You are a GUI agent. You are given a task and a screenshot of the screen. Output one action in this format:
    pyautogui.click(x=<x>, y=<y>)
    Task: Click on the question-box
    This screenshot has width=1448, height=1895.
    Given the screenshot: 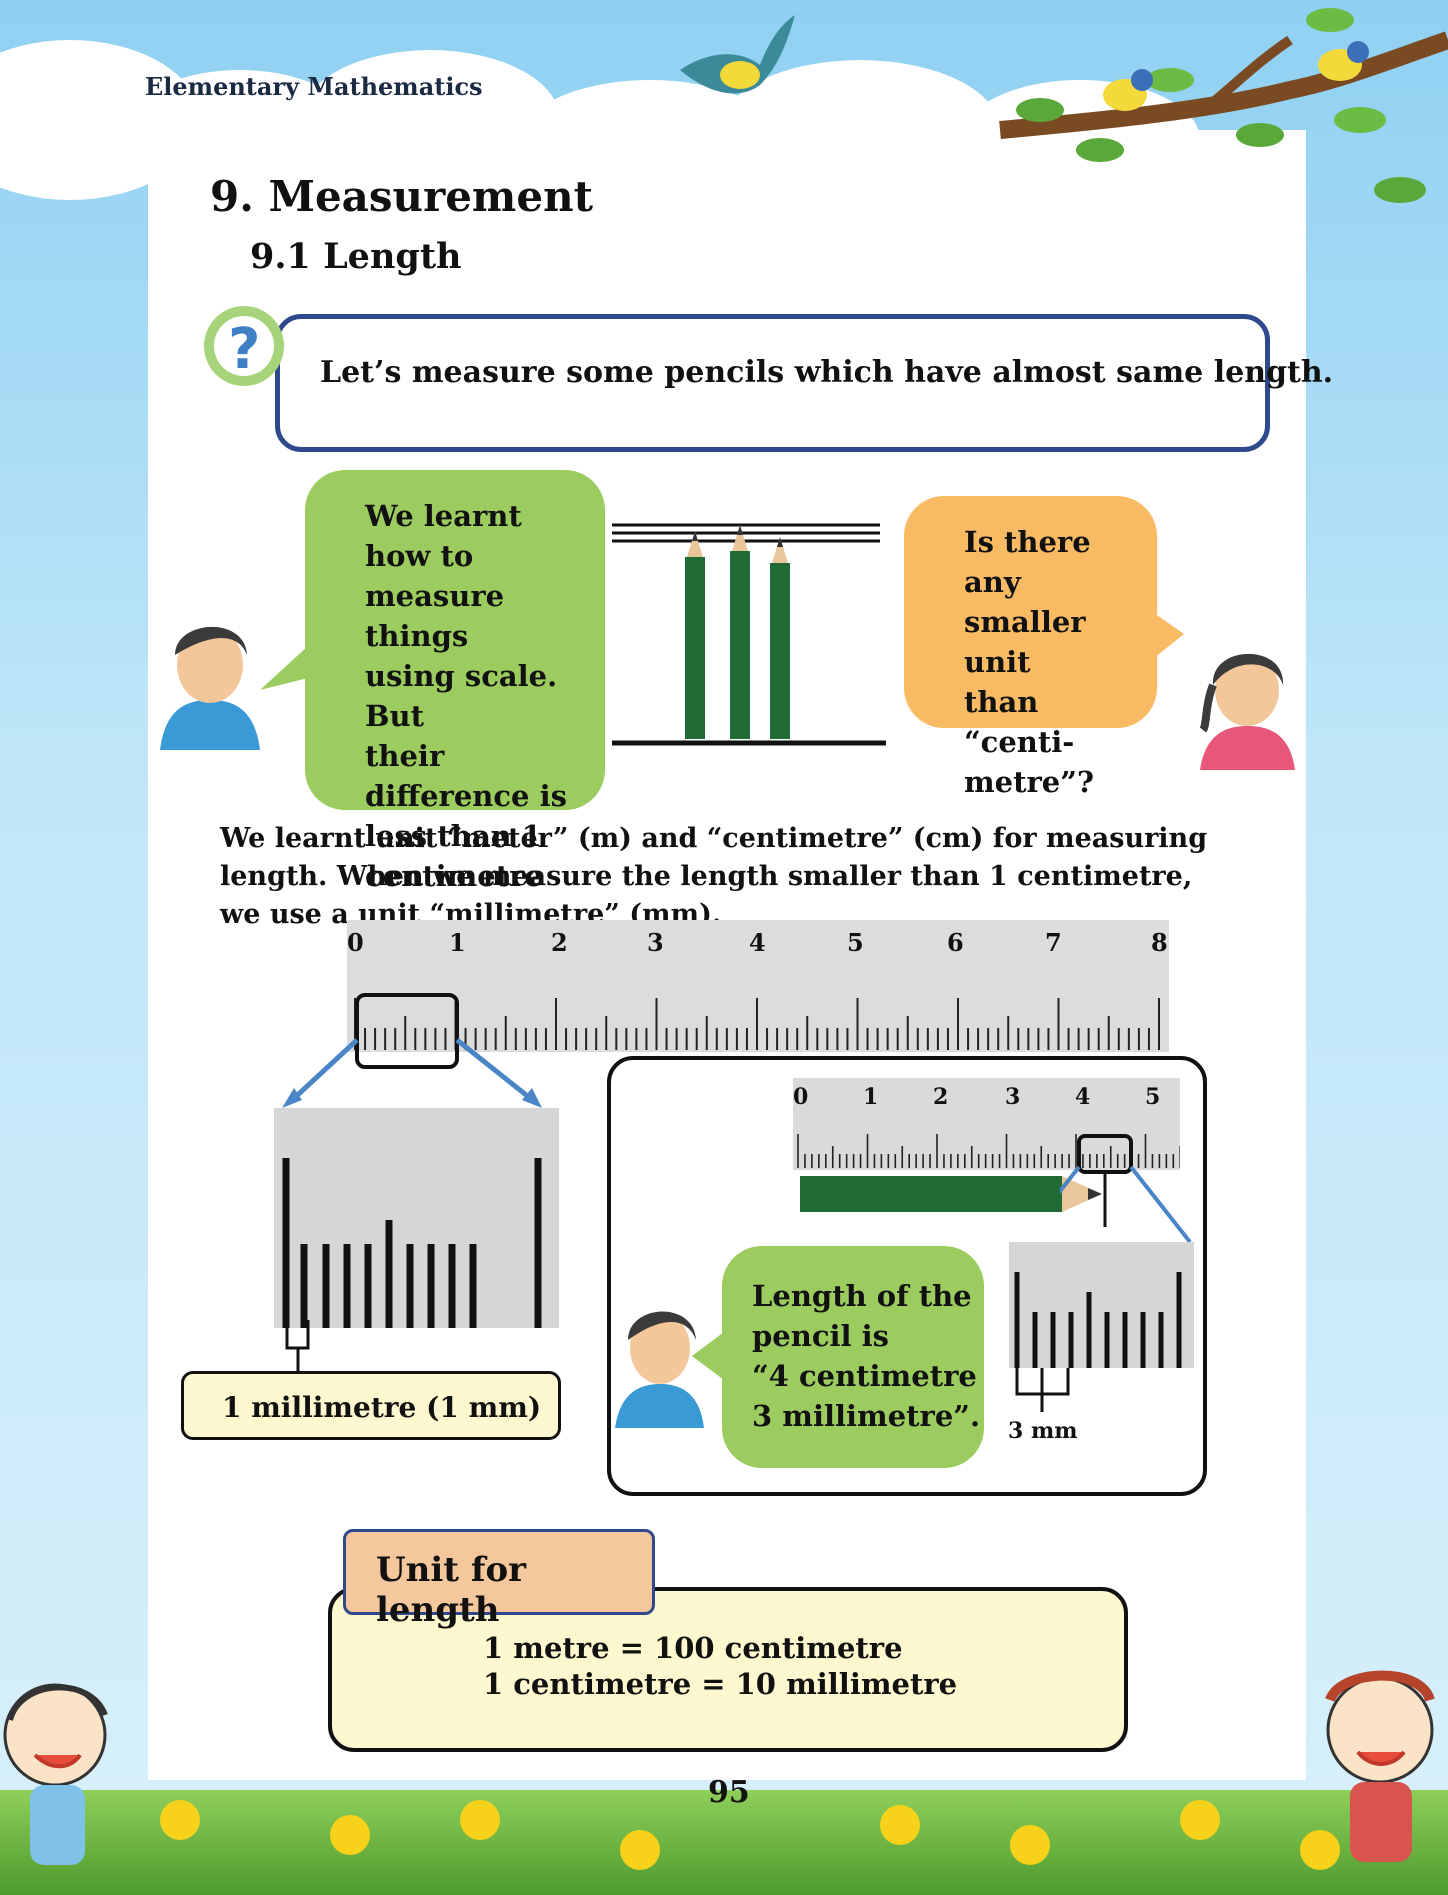 What is the action you would take?
    pyautogui.click(x=772, y=383)
    